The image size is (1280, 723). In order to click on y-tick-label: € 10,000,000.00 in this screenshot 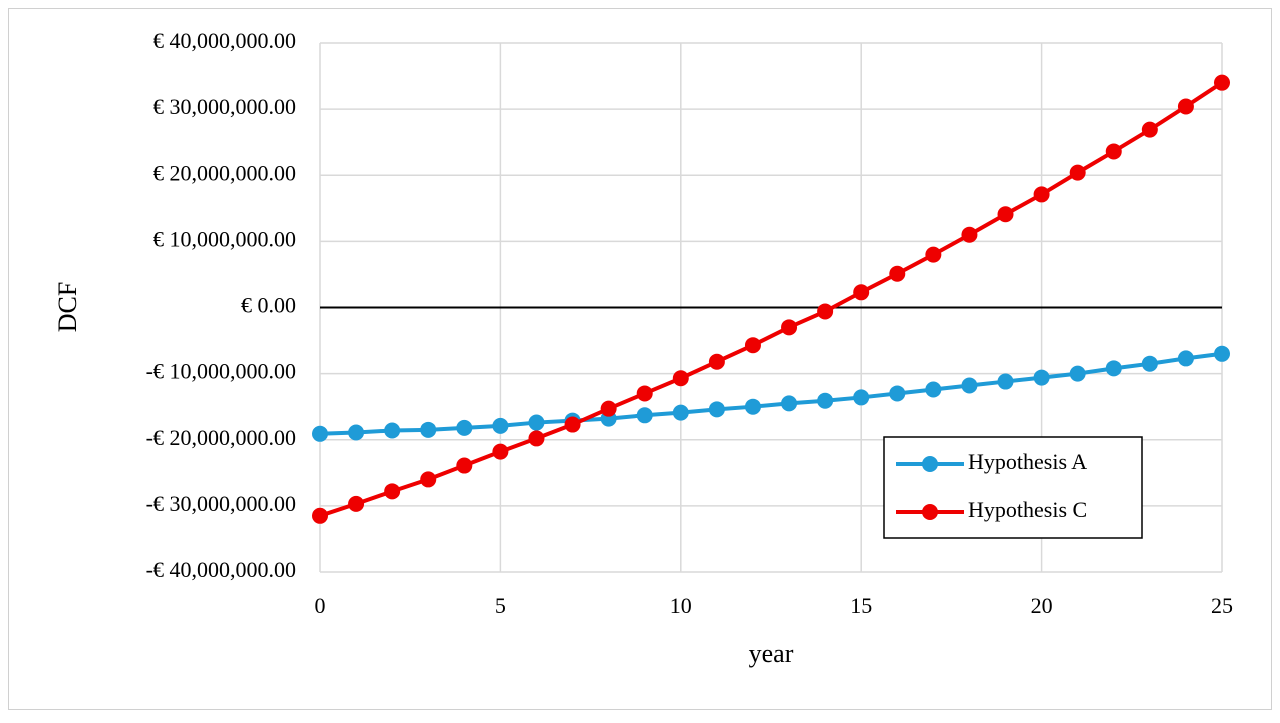, I will do `click(224, 238)`.